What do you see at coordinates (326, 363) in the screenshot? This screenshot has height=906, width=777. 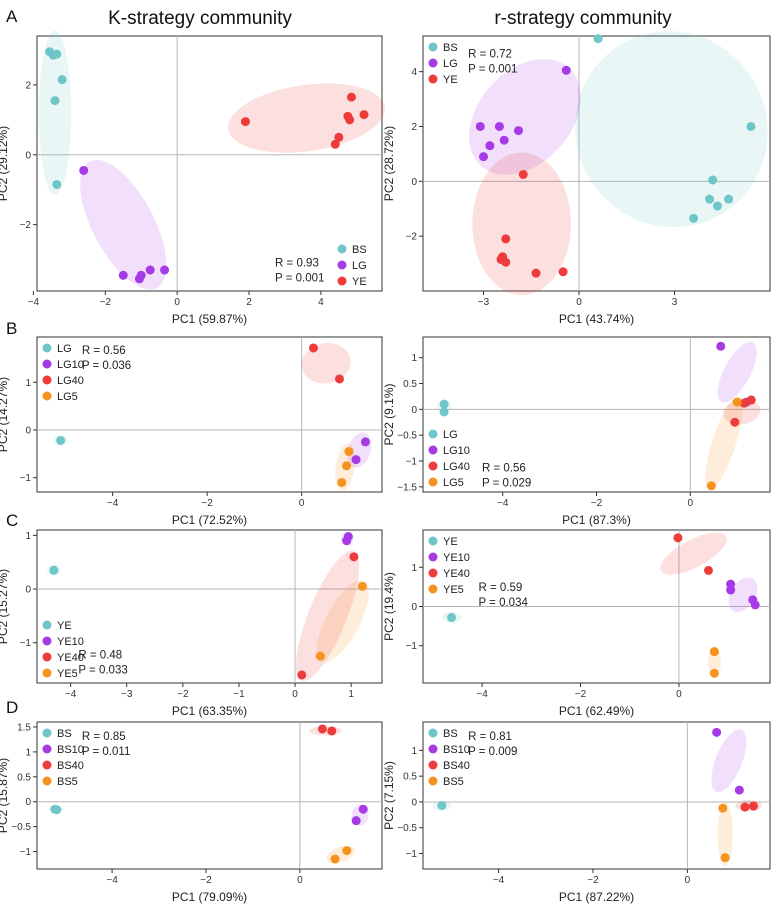 I see `confidence-ellipse-lg40` at bounding box center [326, 363].